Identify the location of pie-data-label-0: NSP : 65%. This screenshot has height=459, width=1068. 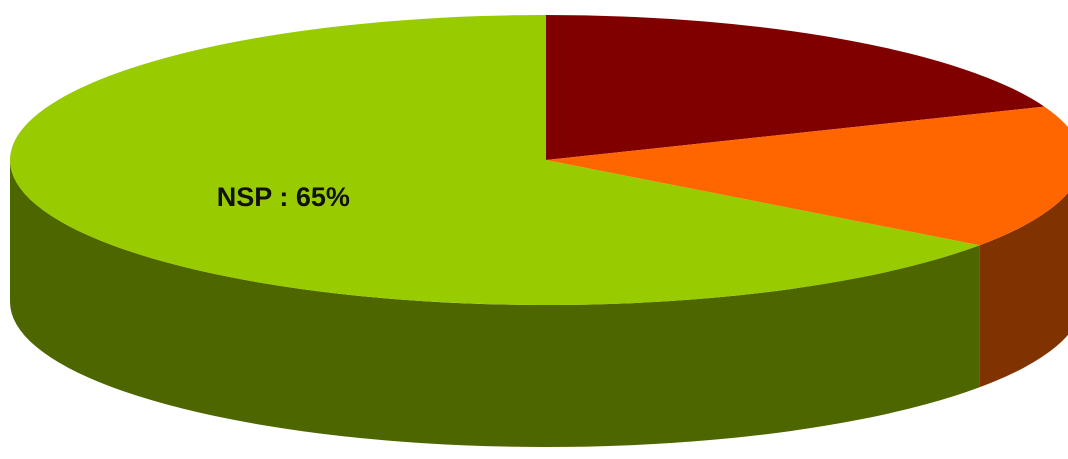
(283, 197).